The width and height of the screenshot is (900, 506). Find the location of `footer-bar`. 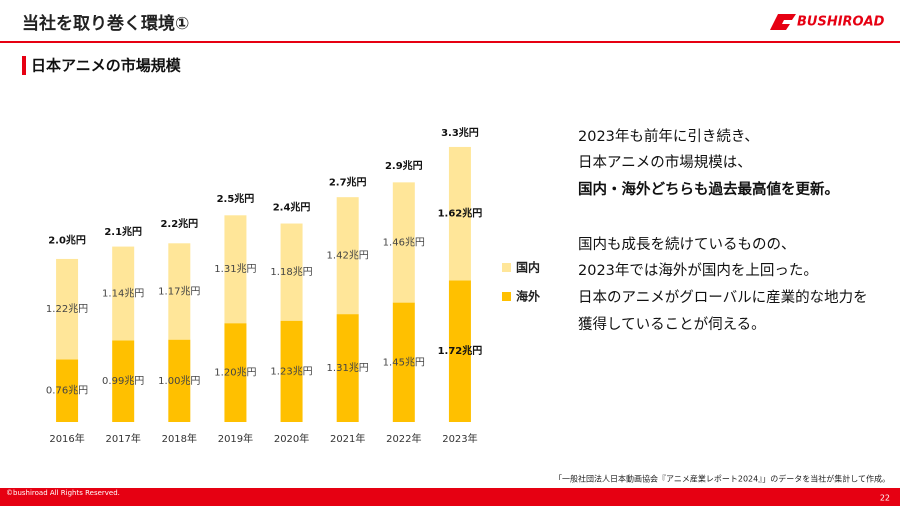

footer-bar is located at coordinates (450, 497).